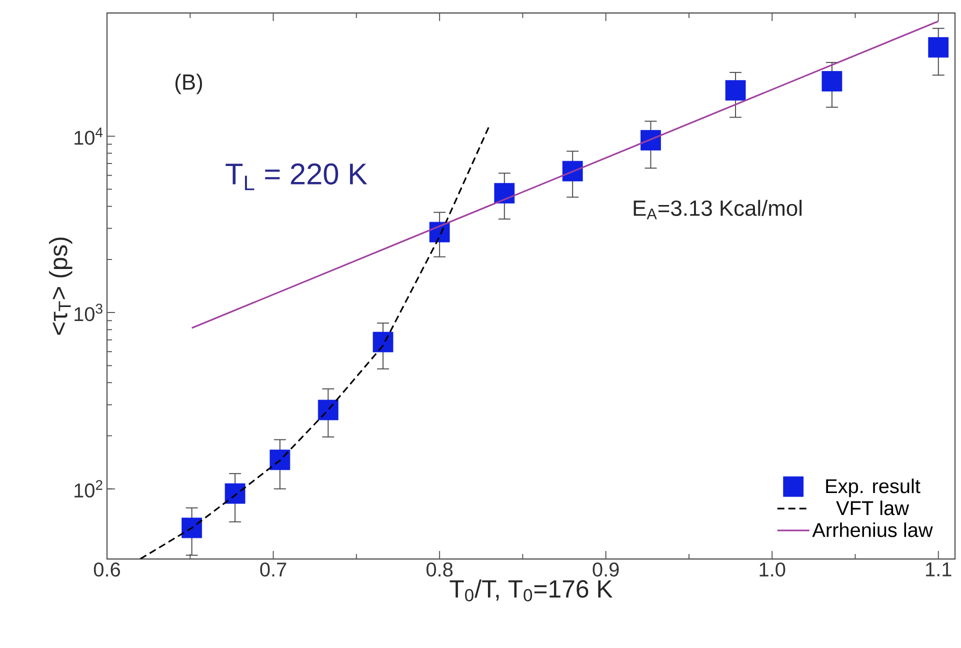 The image size is (961, 648). I want to click on x-tick-label: 0.9, so click(605, 569).